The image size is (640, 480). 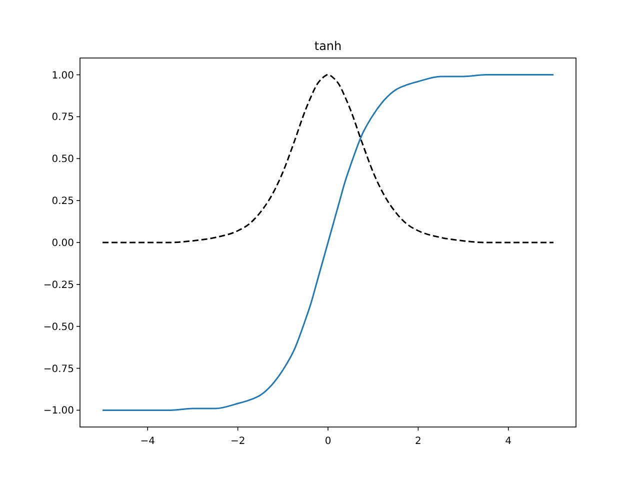 I want to click on y-tick-label: 1.00, so click(x=63, y=76).